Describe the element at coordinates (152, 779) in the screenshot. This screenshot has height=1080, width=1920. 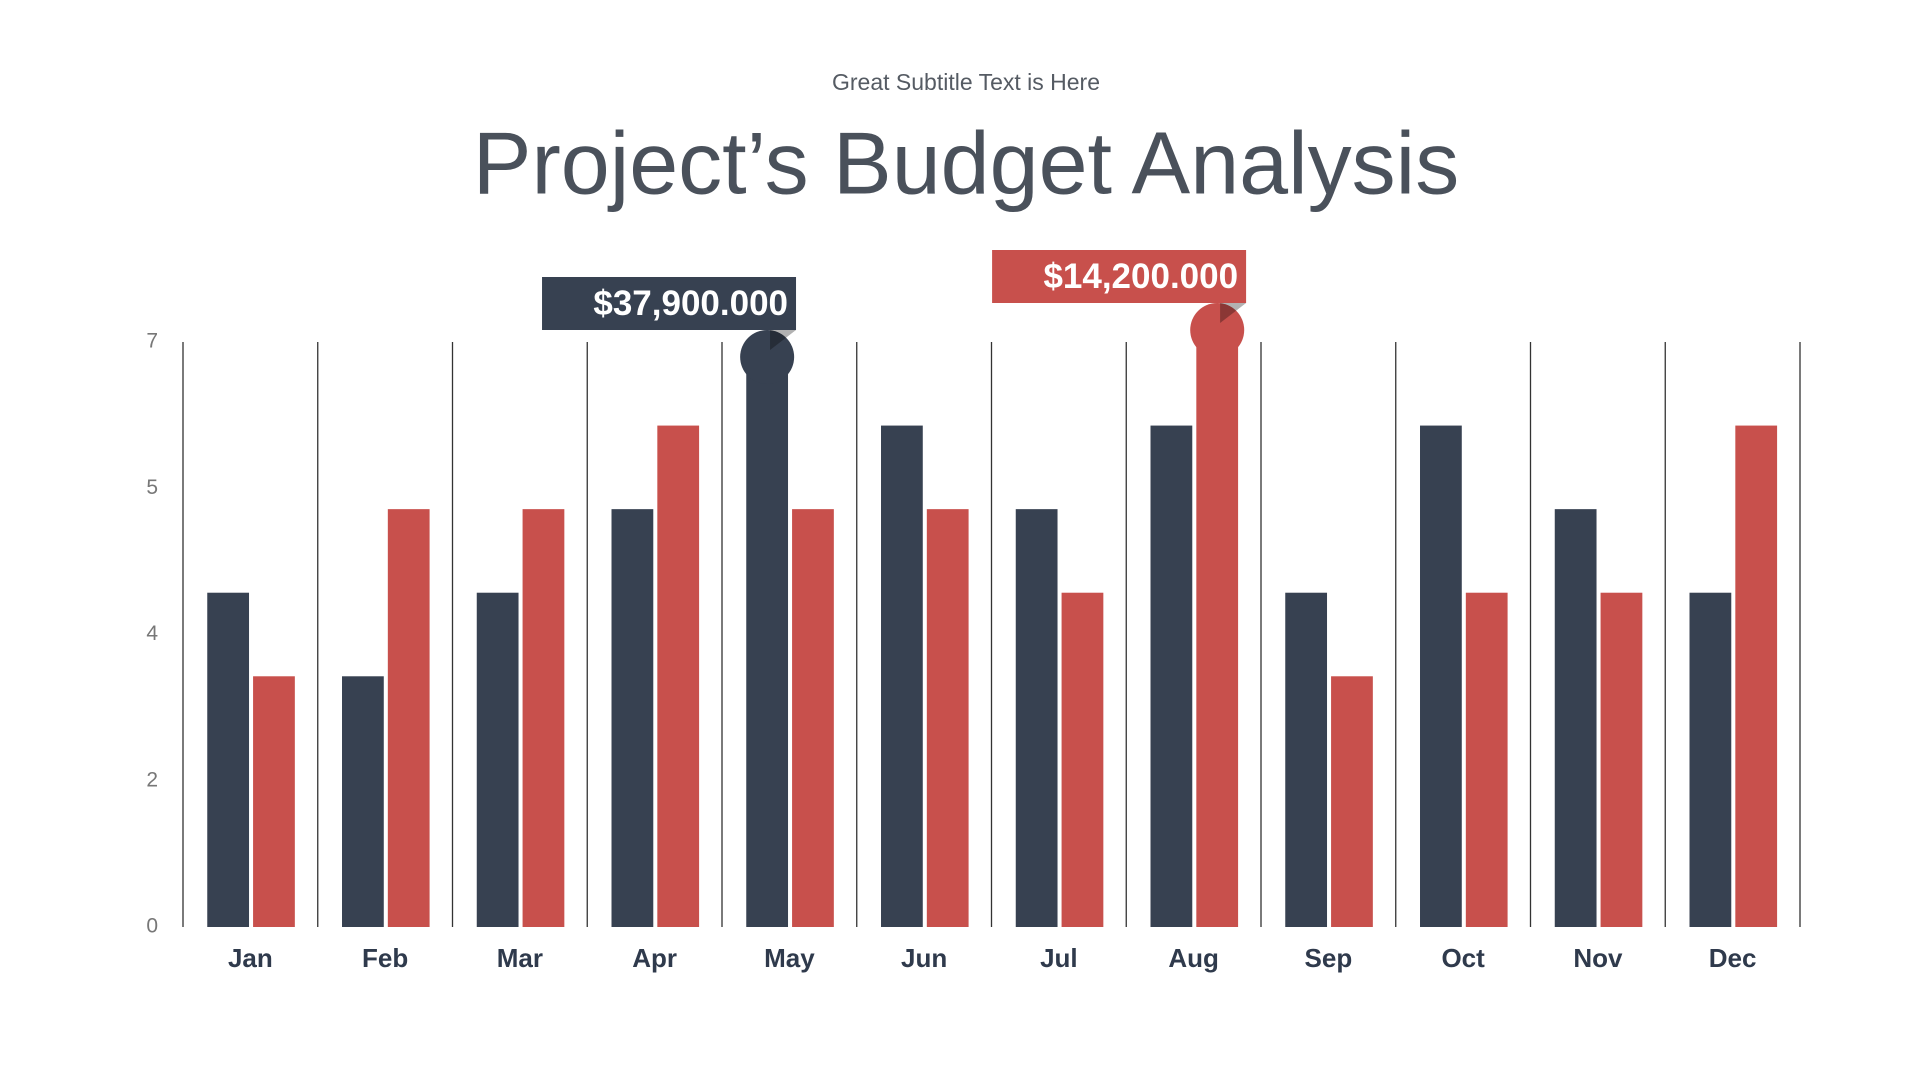
I see `y-tick-label: 2` at that location.